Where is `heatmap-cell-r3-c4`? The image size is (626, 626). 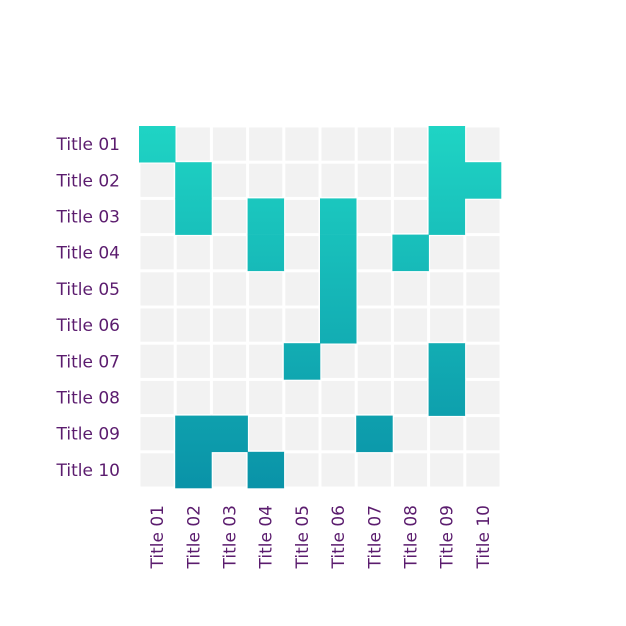 heatmap-cell-r3-c4 is located at coordinates (266, 216).